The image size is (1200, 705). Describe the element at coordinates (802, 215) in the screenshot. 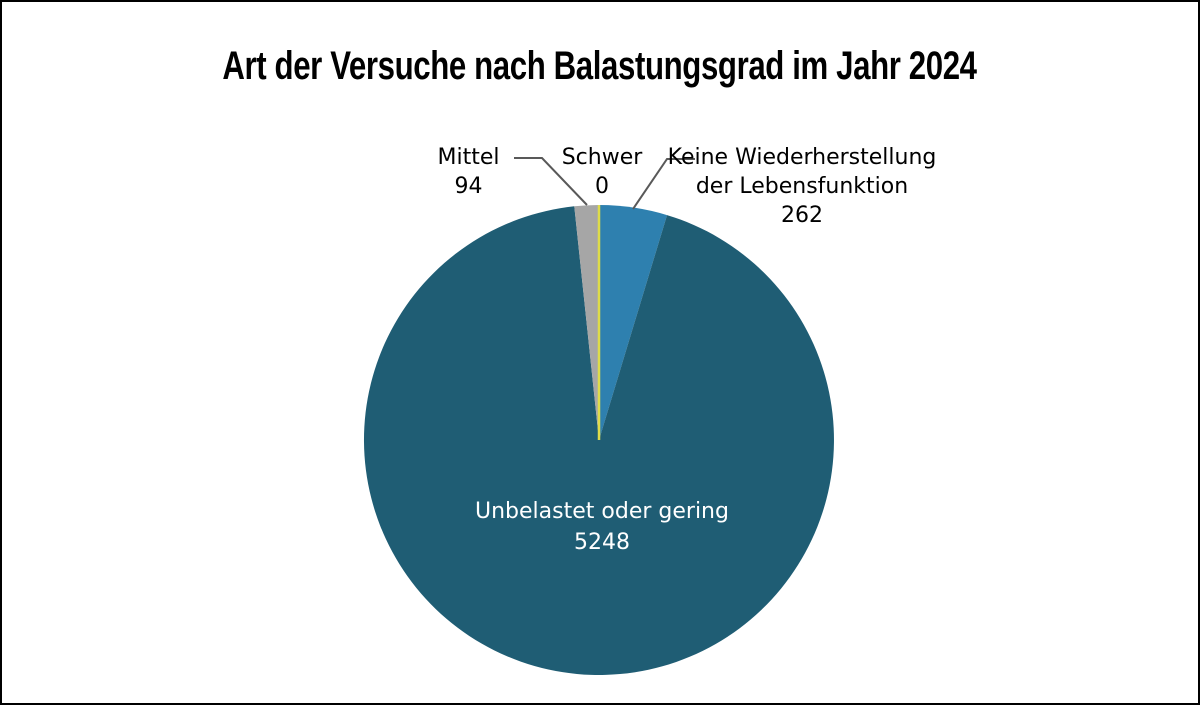

I see `slice-label-keine-value: 262` at that location.